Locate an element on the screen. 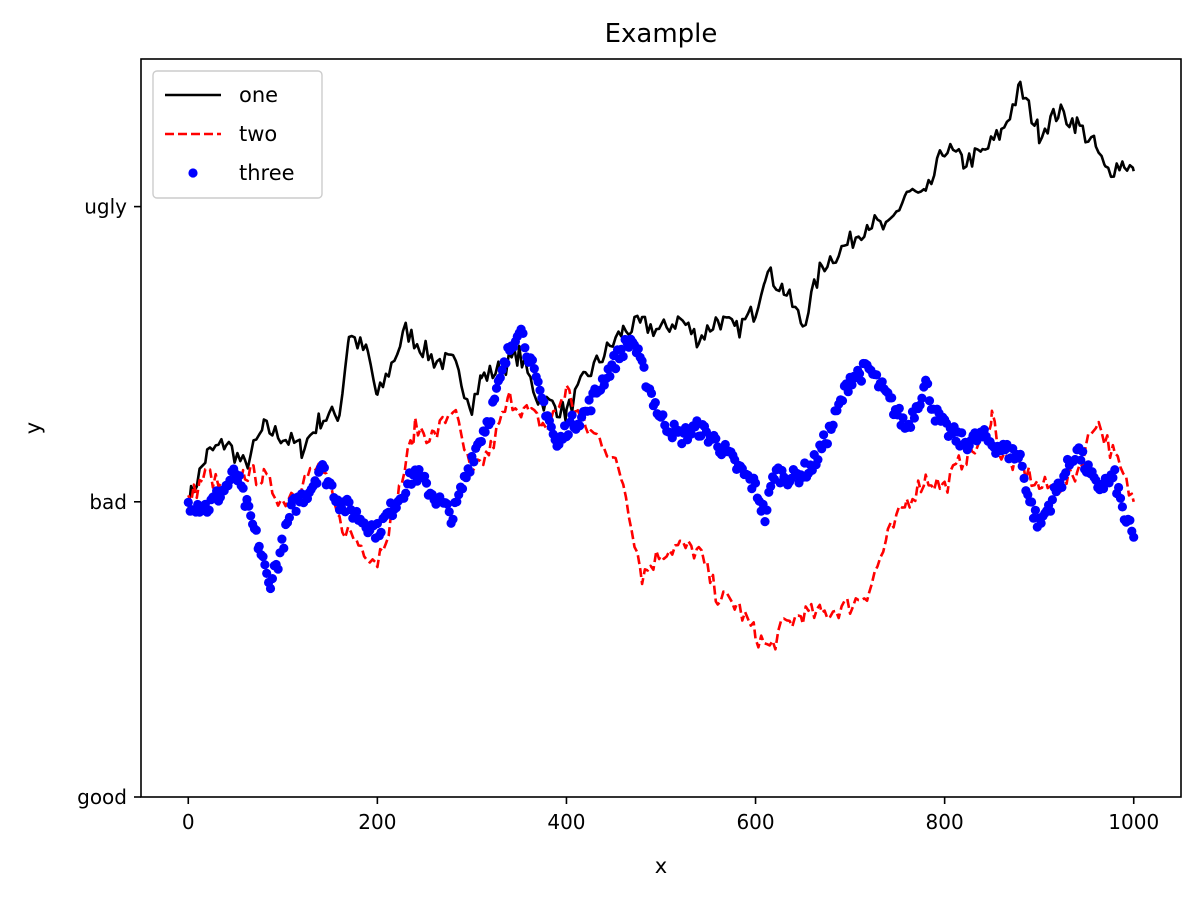 The width and height of the screenshot is (1201, 898). y-axis-label: y is located at coordinates (33, 428).